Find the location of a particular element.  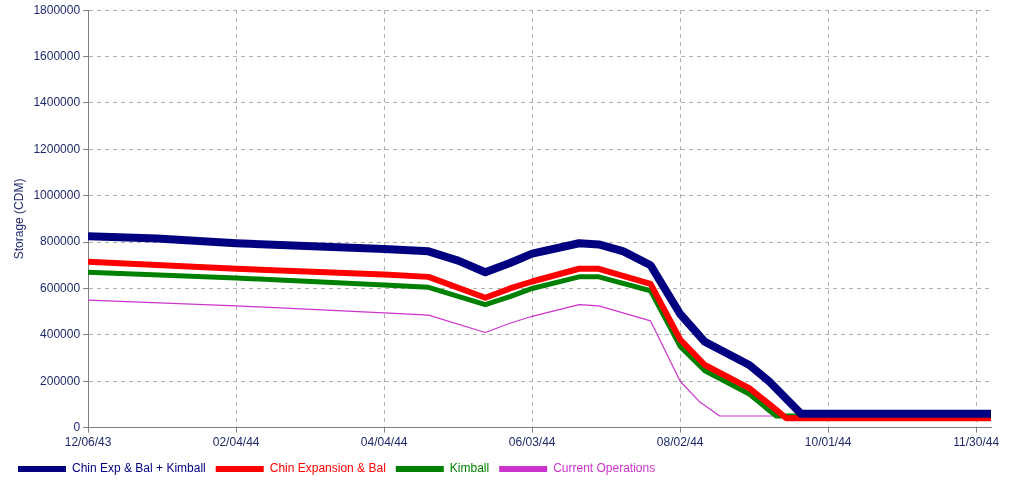

y-tick-label: 1800000 is located at coordinates (57, 9).